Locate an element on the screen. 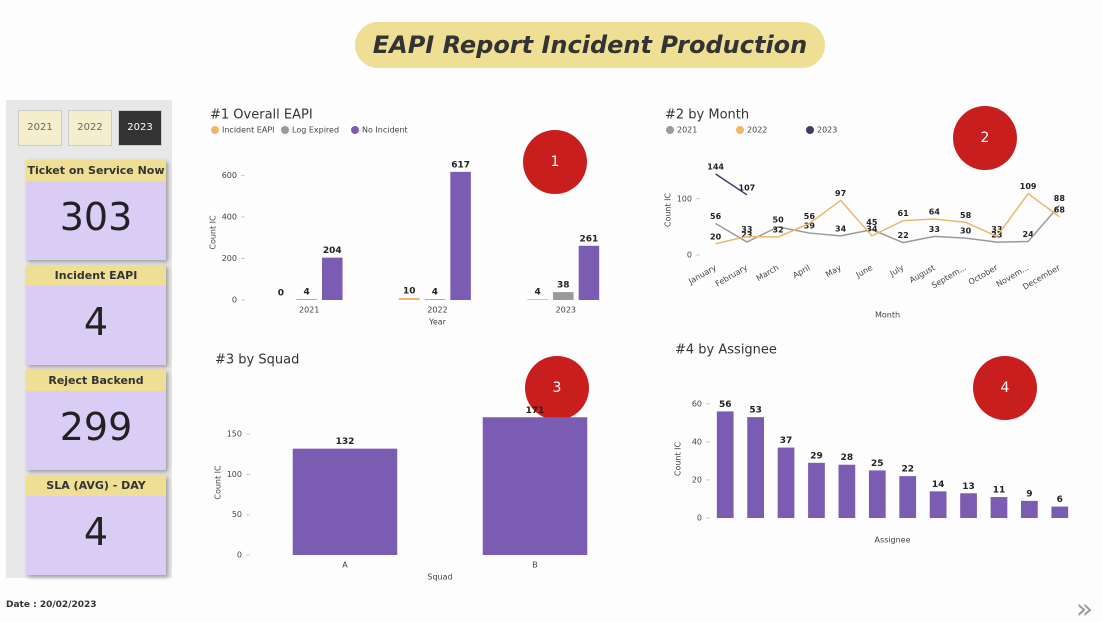 The width and height of the screenshot is (1103, 622). chart-title: #4 by Assignee is located at coordinates (726, 350).